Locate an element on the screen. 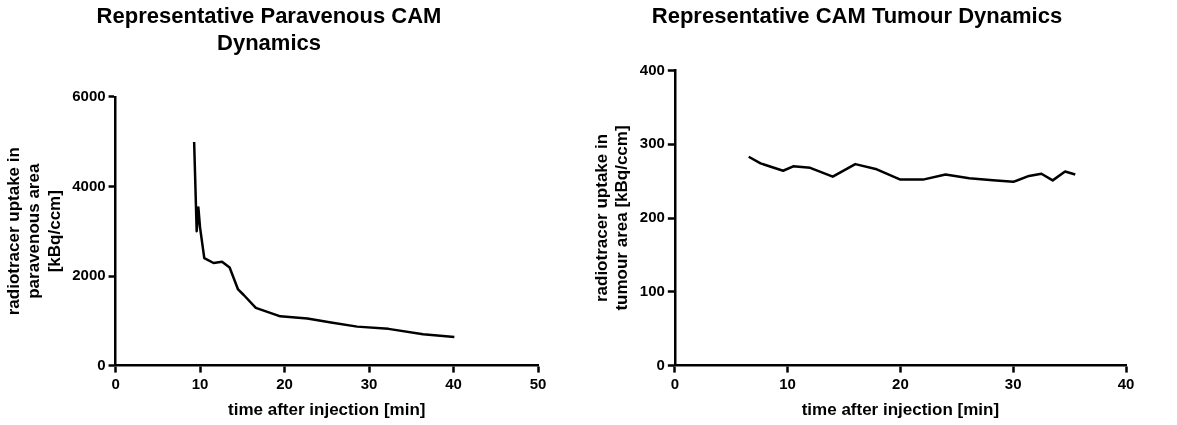 The image size is (1177, 425). y-tick-label: 6000 is located at coordinates (89, 95).